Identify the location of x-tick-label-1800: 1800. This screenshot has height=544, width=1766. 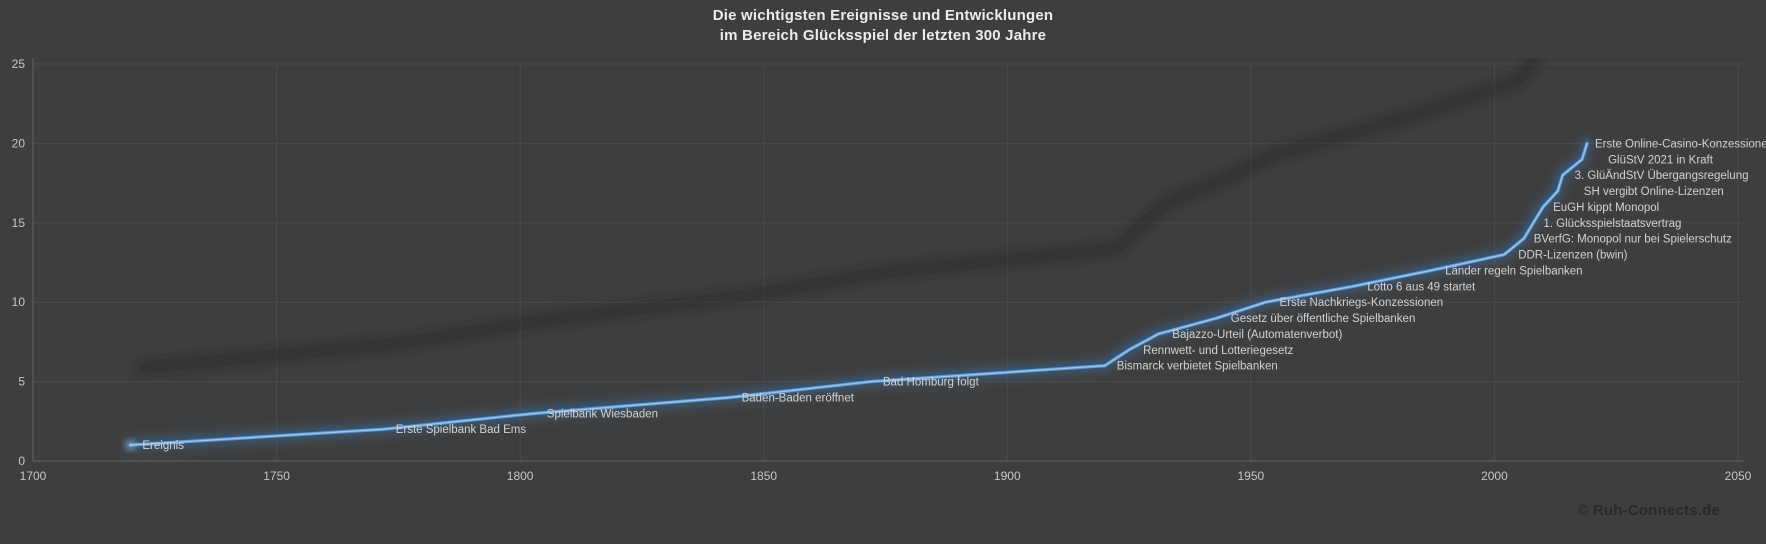
(520, 476).